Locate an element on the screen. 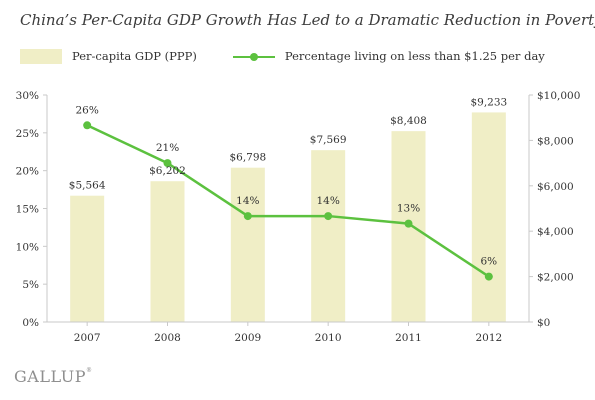  x-tick-label: 2010 is located at coordinates (328, 338).